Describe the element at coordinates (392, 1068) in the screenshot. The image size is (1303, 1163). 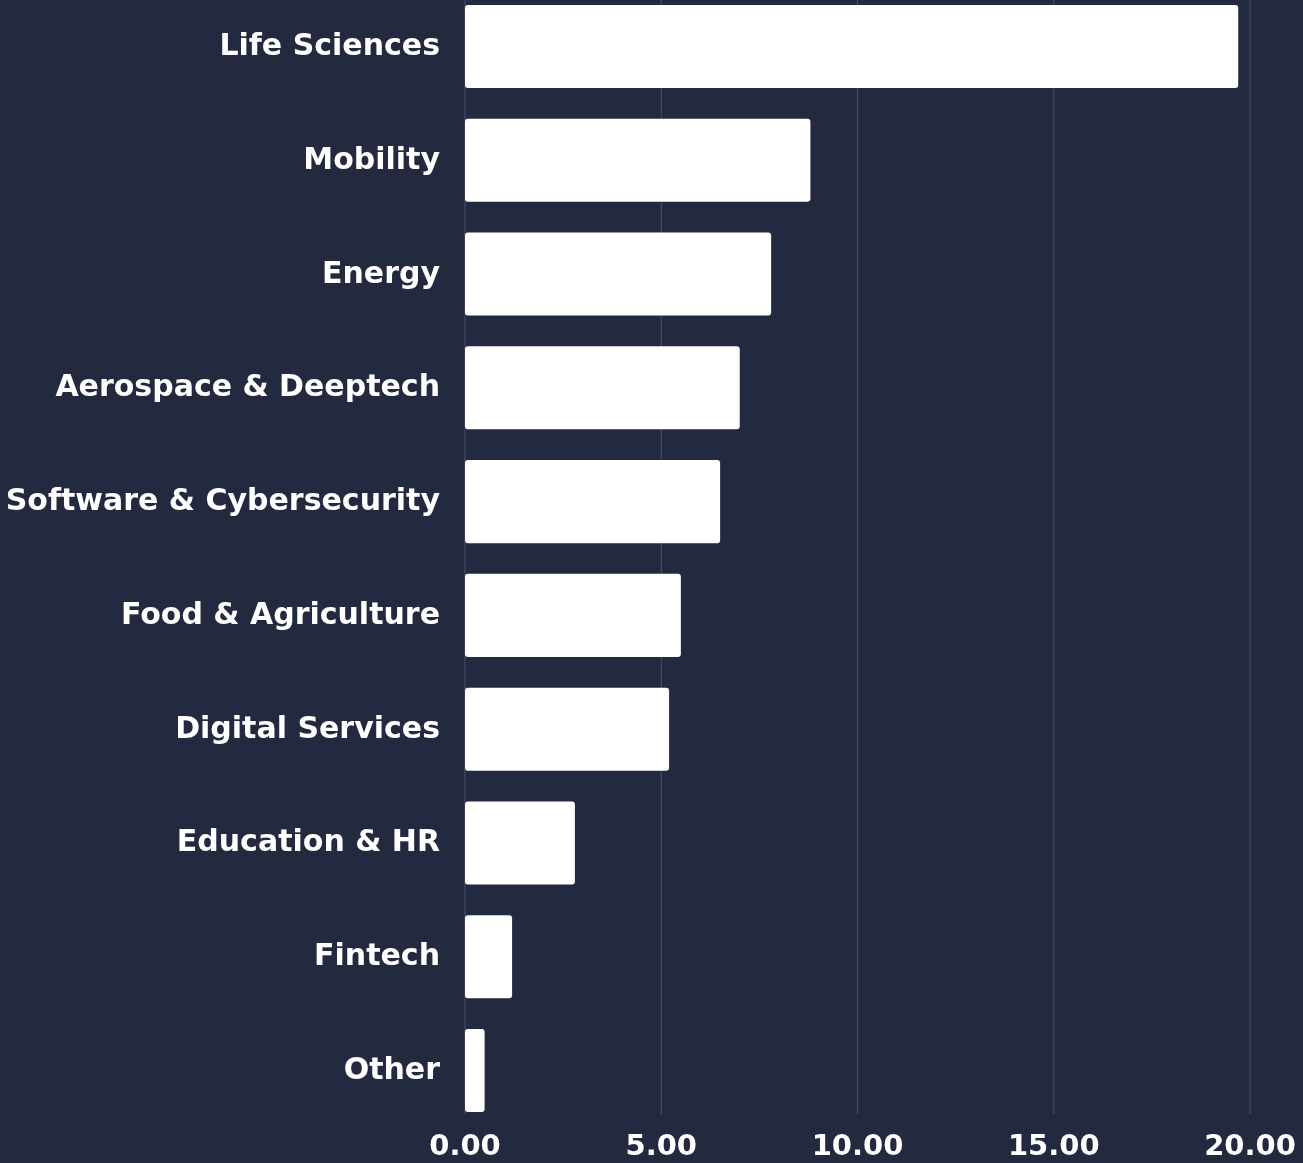
I see `y-tick-label: Other` at that location.